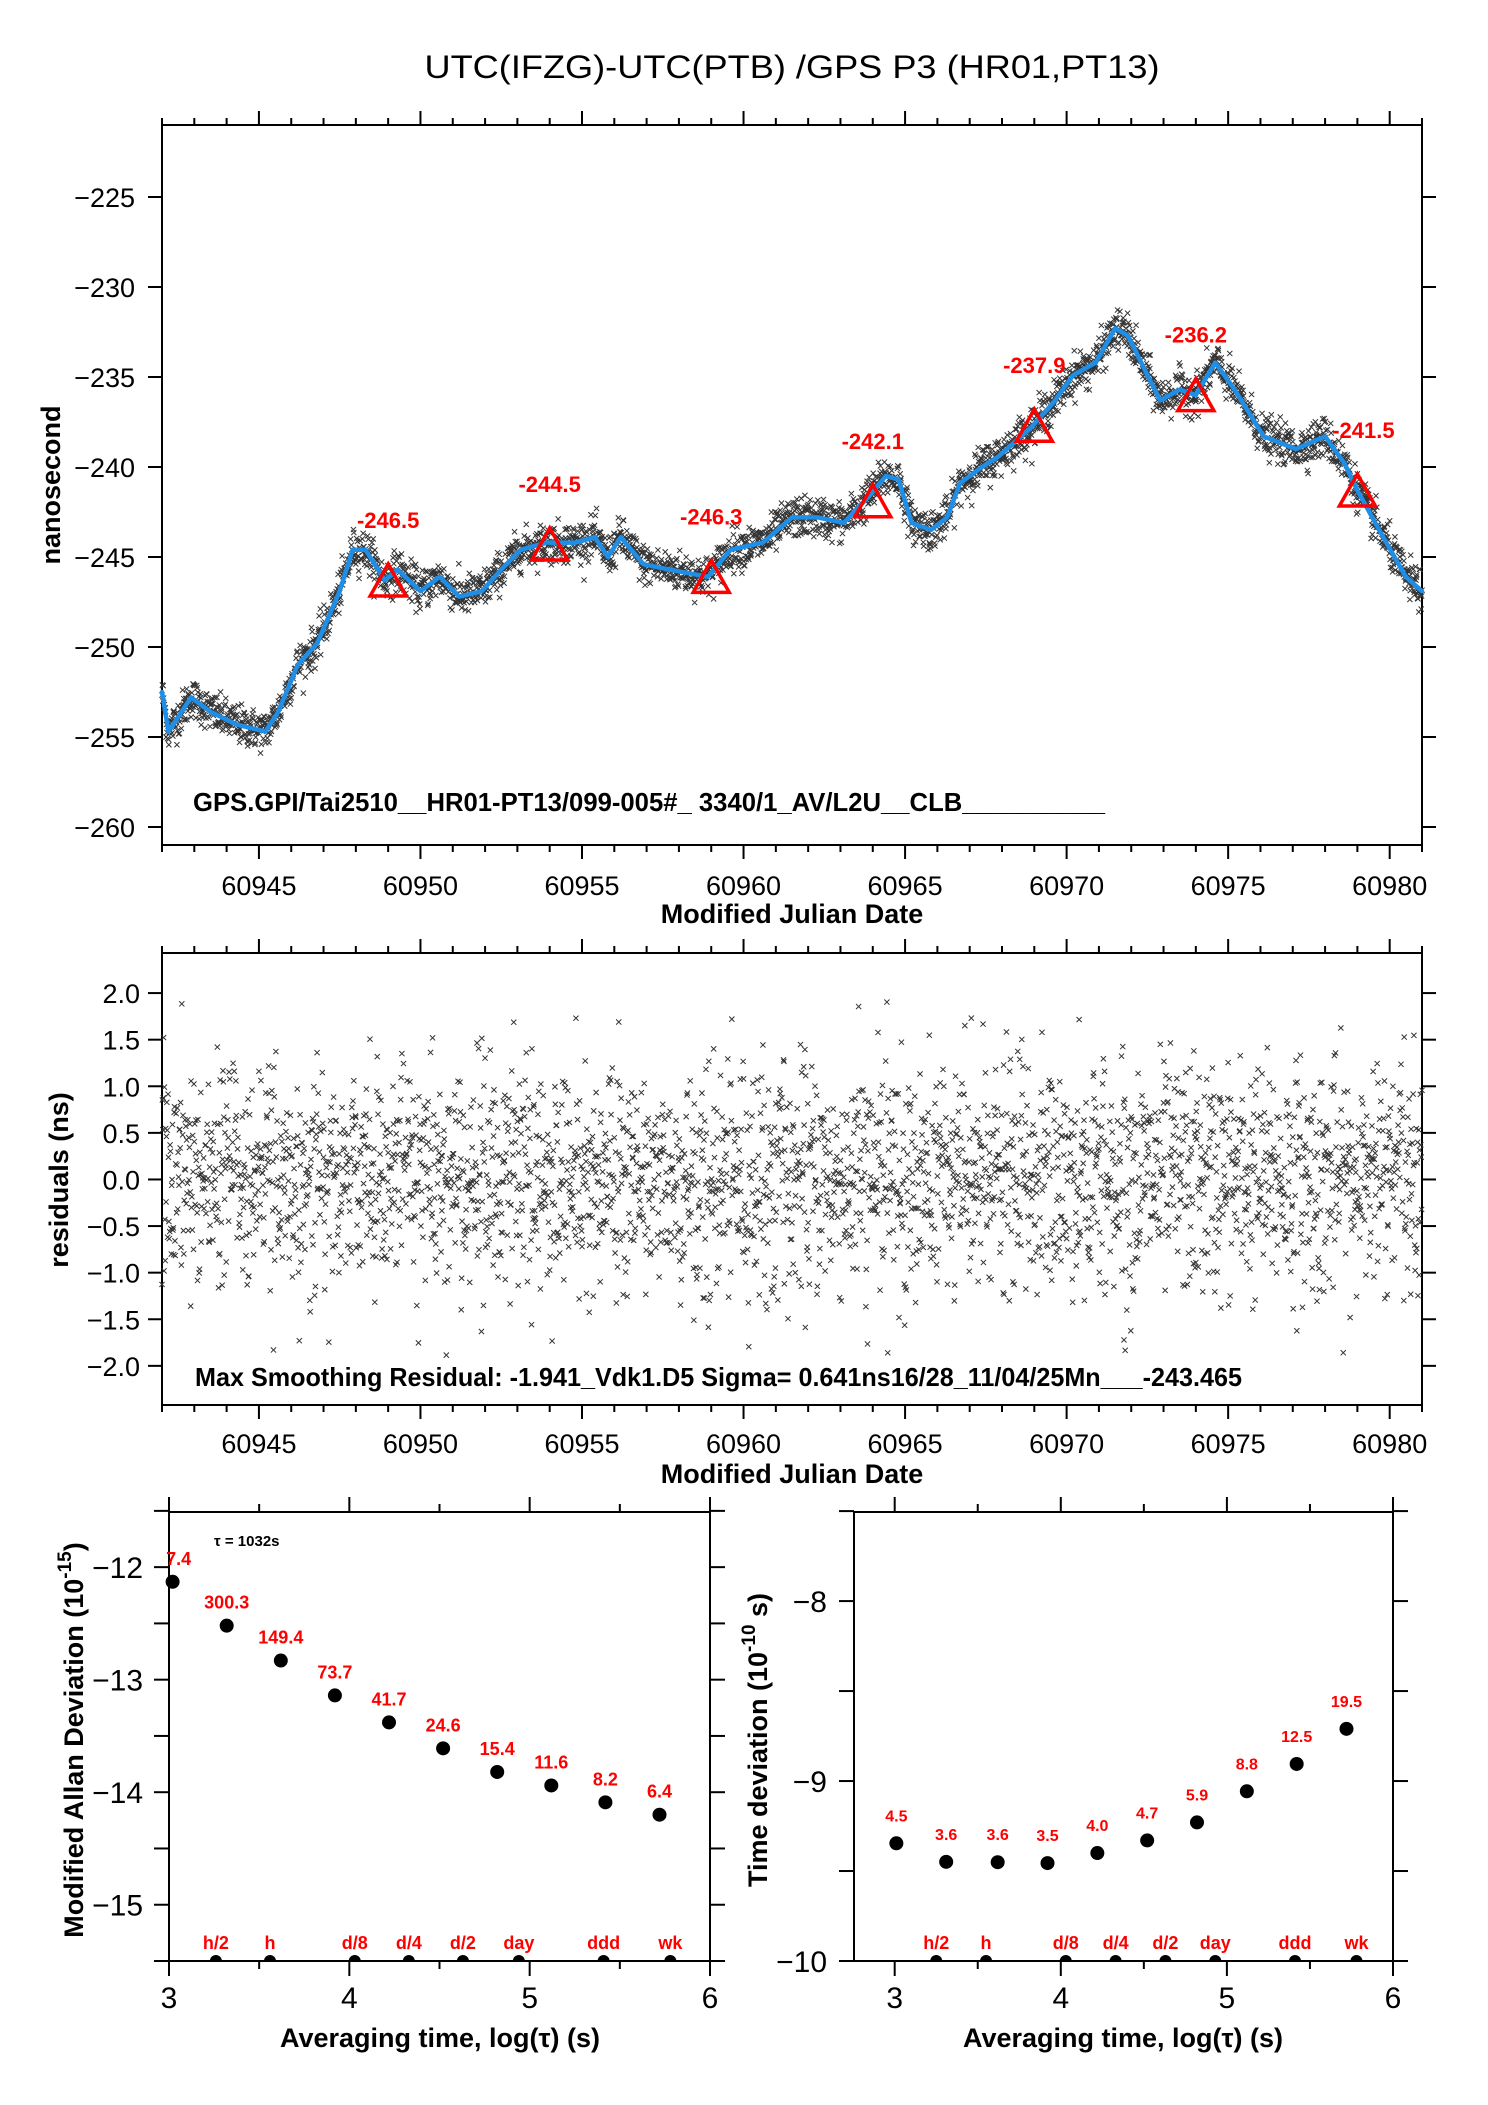 The height and width of the screenshot is (2105, 1488). I want to click on x-tick-label: 60965, so click(905, 1444).